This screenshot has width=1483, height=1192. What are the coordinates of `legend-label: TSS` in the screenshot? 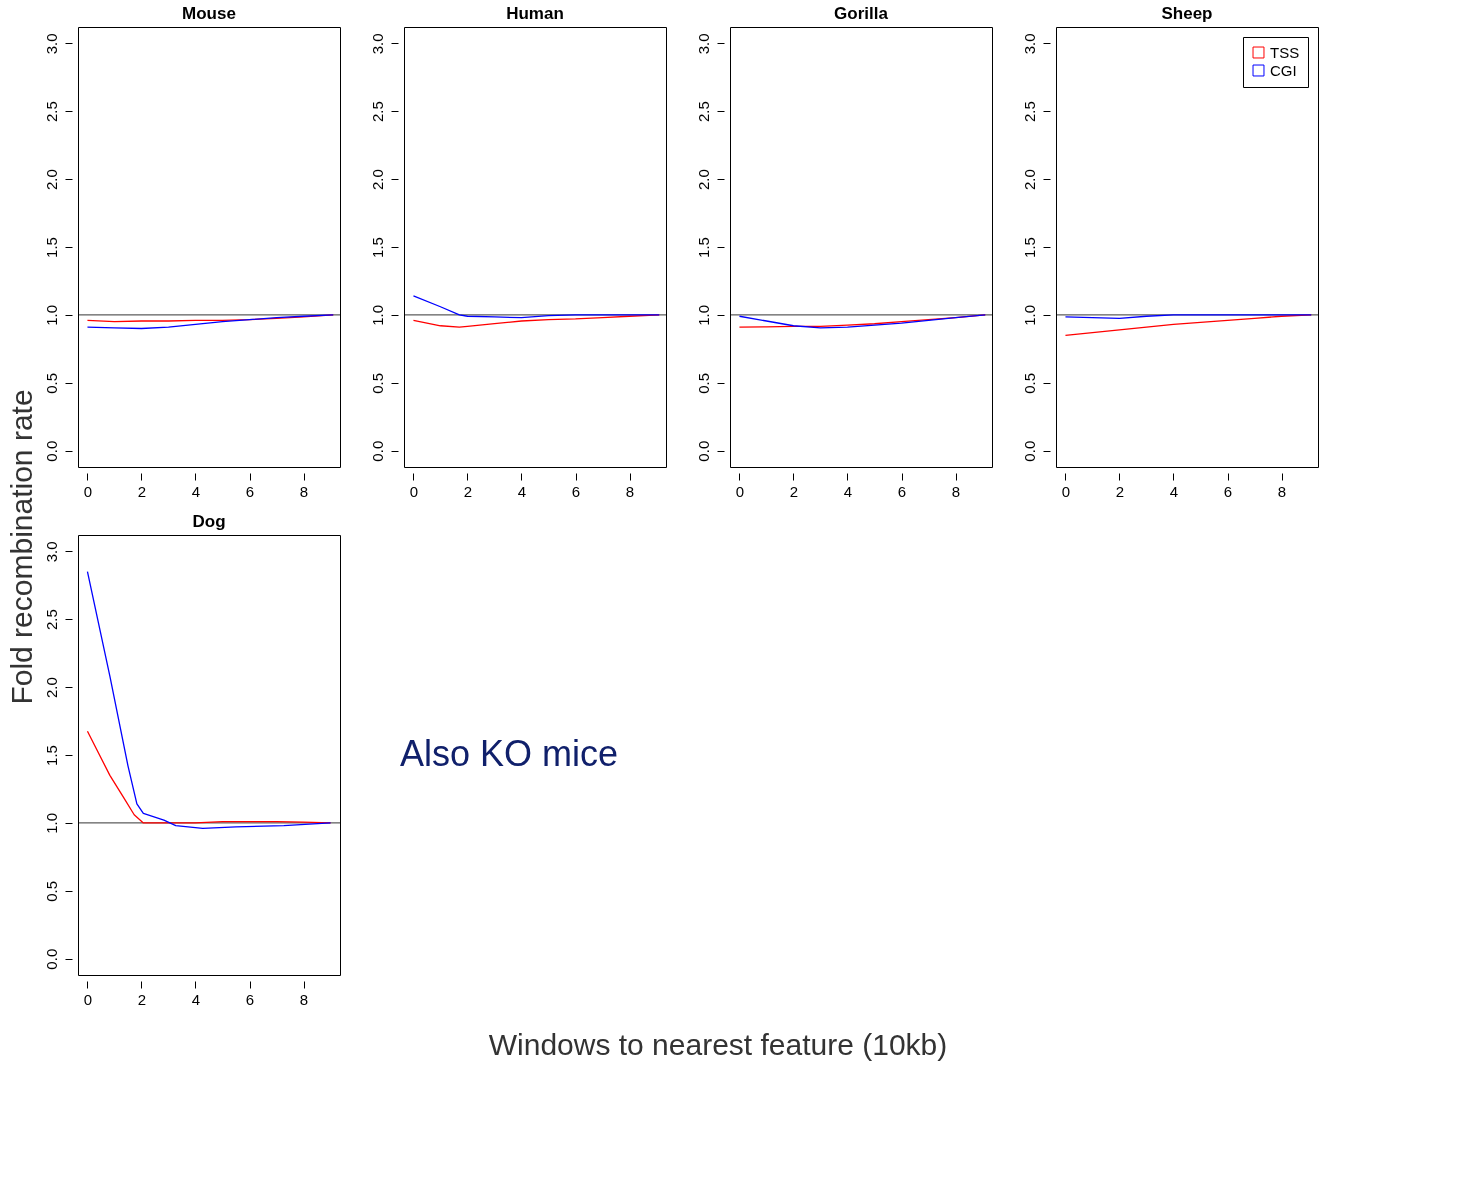 It's located at (1285, 52).